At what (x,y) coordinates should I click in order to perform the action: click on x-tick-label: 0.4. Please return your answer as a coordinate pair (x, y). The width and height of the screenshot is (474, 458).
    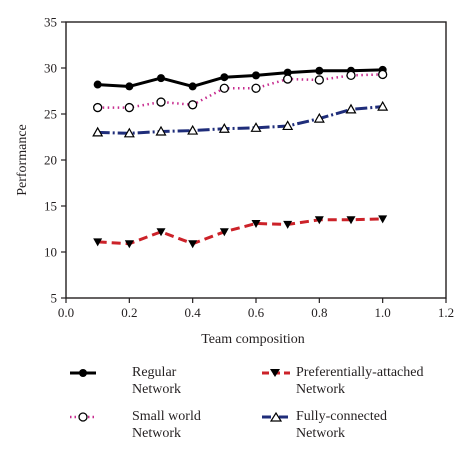
    Looking at the image, I should click on (193, 312).